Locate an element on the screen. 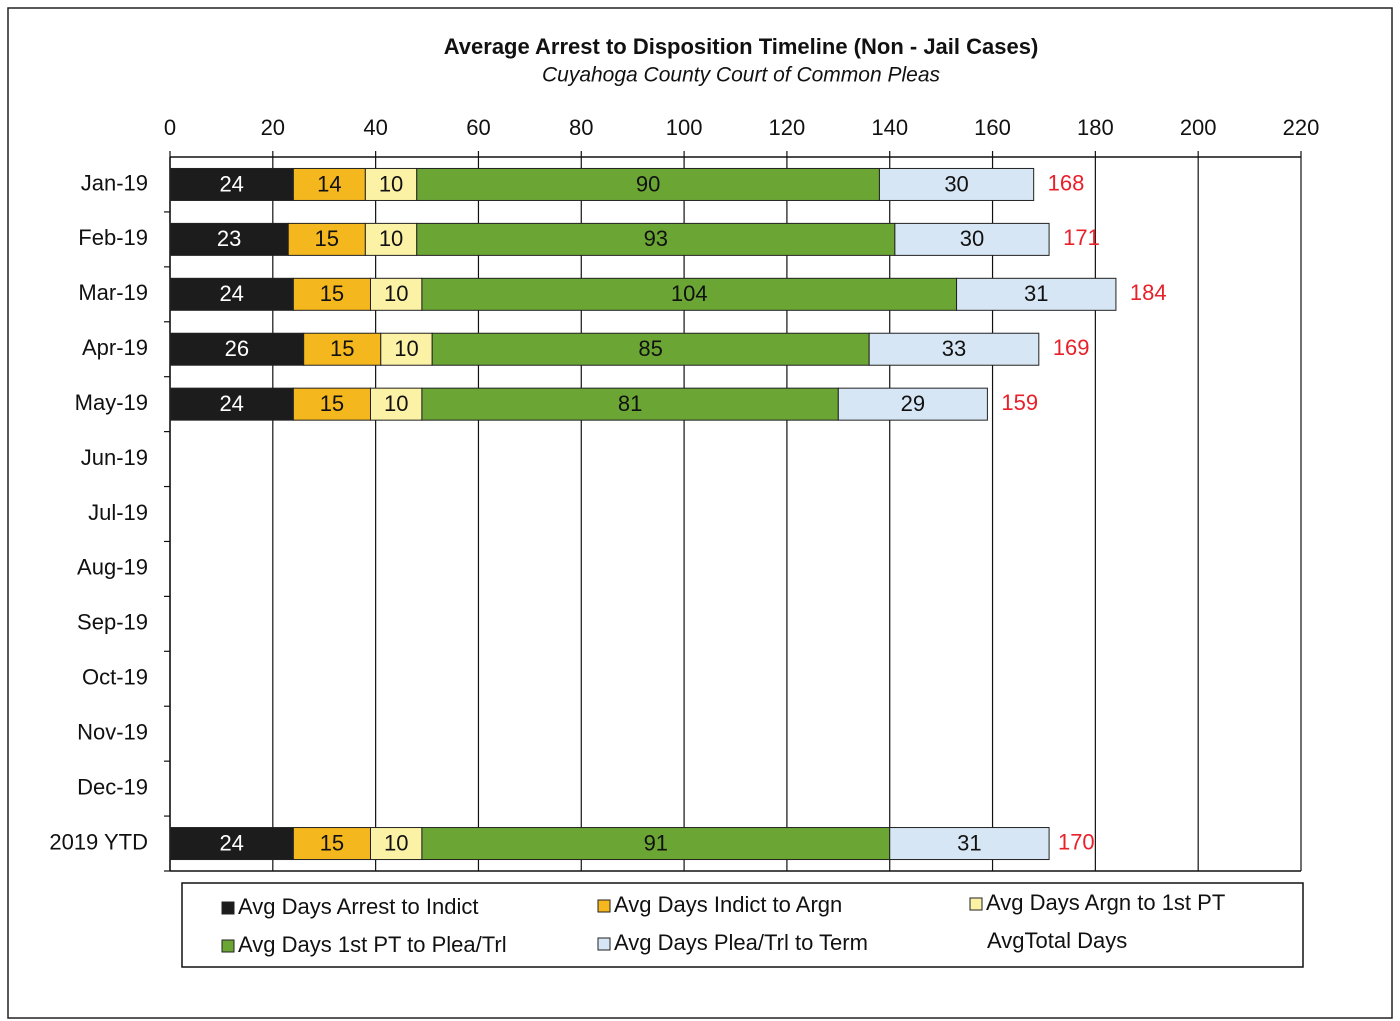 The image size is (1400, 1021). legend-label: Avg Days Arrest to Indict is located at coordinates (358, 906).